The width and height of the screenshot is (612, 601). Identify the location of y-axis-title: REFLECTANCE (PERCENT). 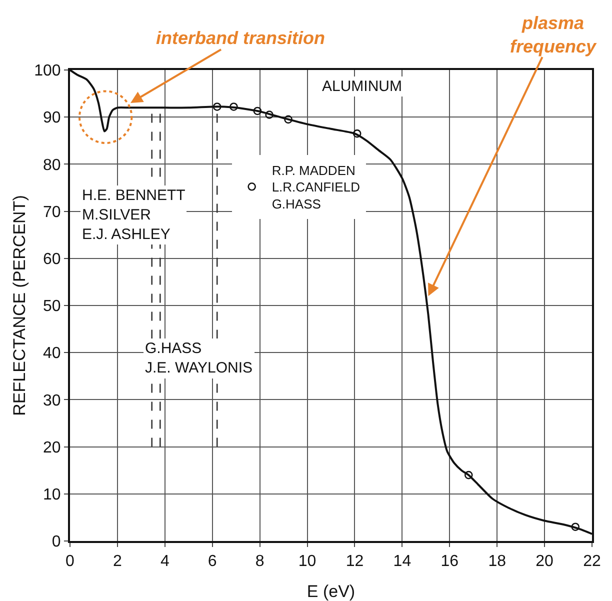
(19, 305).